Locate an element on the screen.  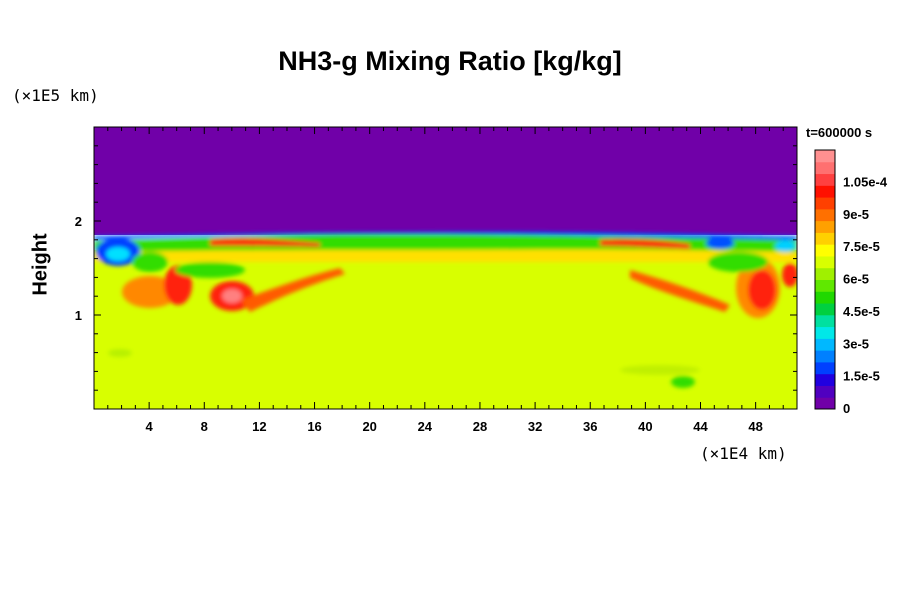
x-tick-label: 16 is located at coordinates (314, 426).